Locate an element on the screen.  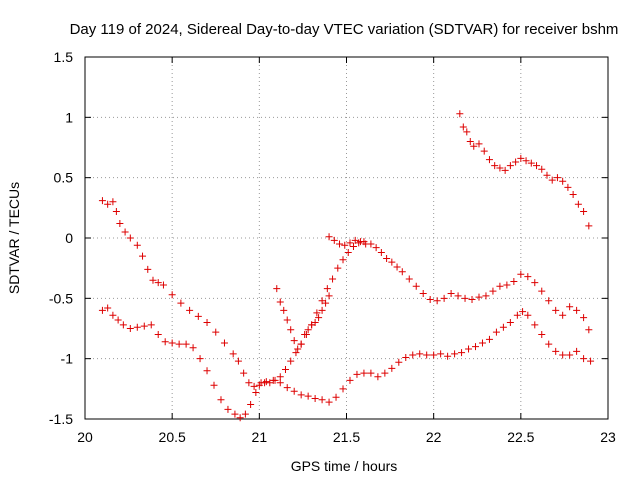
x-tick-label: 21.5 is located at coordinates (346, 437).